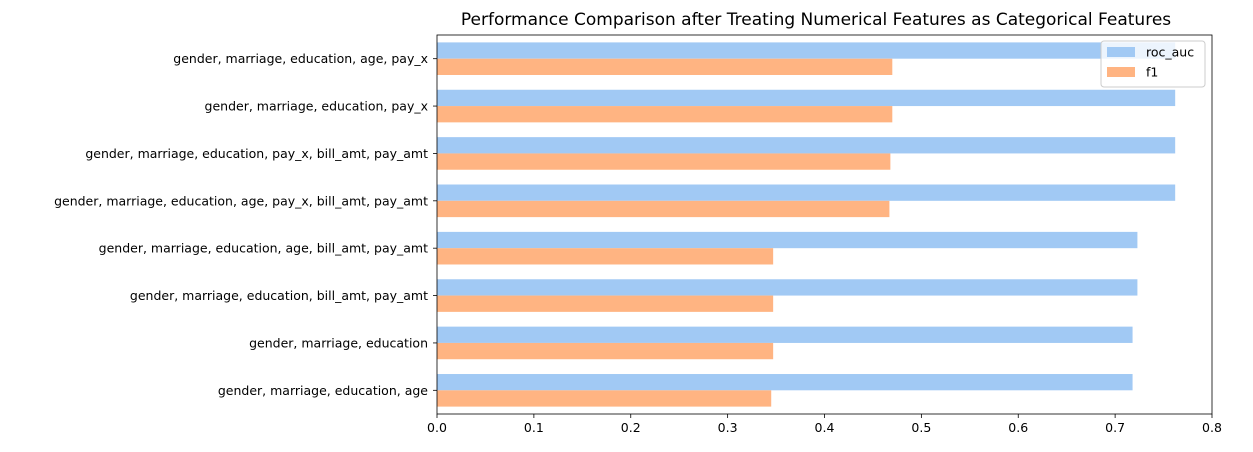  I want to click on bar-f1-gender-marriage-education-pay-x-bill-amt-pay-amt, so click(664, 161).